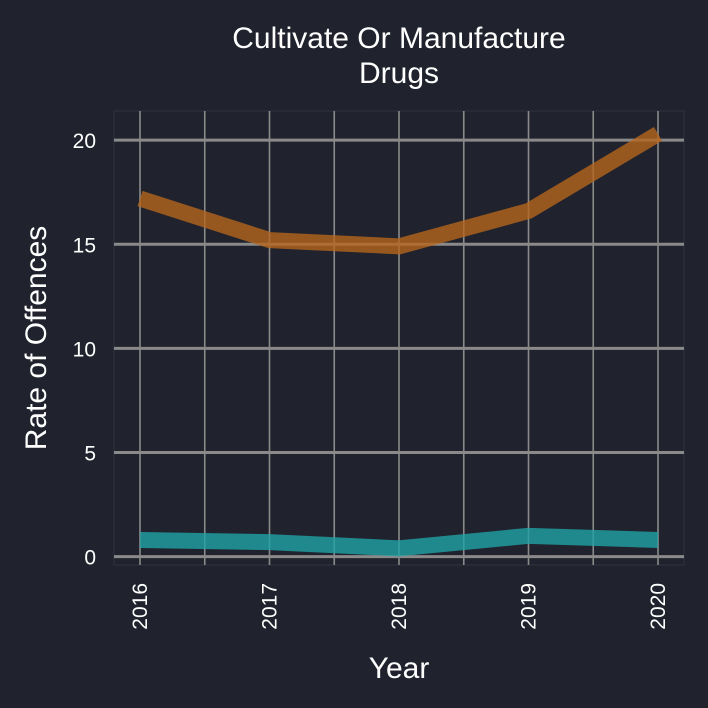  I want to click on x-tick-labels: 2016 2017 2018 2019 2020, so click(399, 606).